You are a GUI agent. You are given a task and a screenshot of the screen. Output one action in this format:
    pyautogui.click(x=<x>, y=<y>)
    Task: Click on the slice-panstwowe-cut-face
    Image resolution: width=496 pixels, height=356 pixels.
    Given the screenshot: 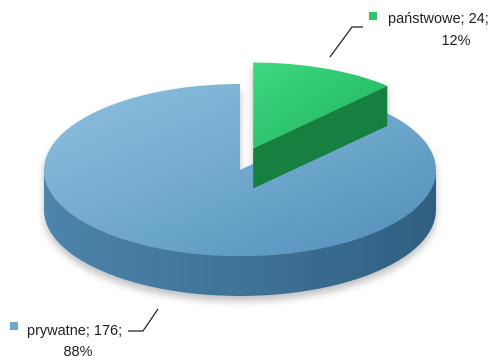 What is the action you would take?
    pyautogui.click(x=320, y=137)
    